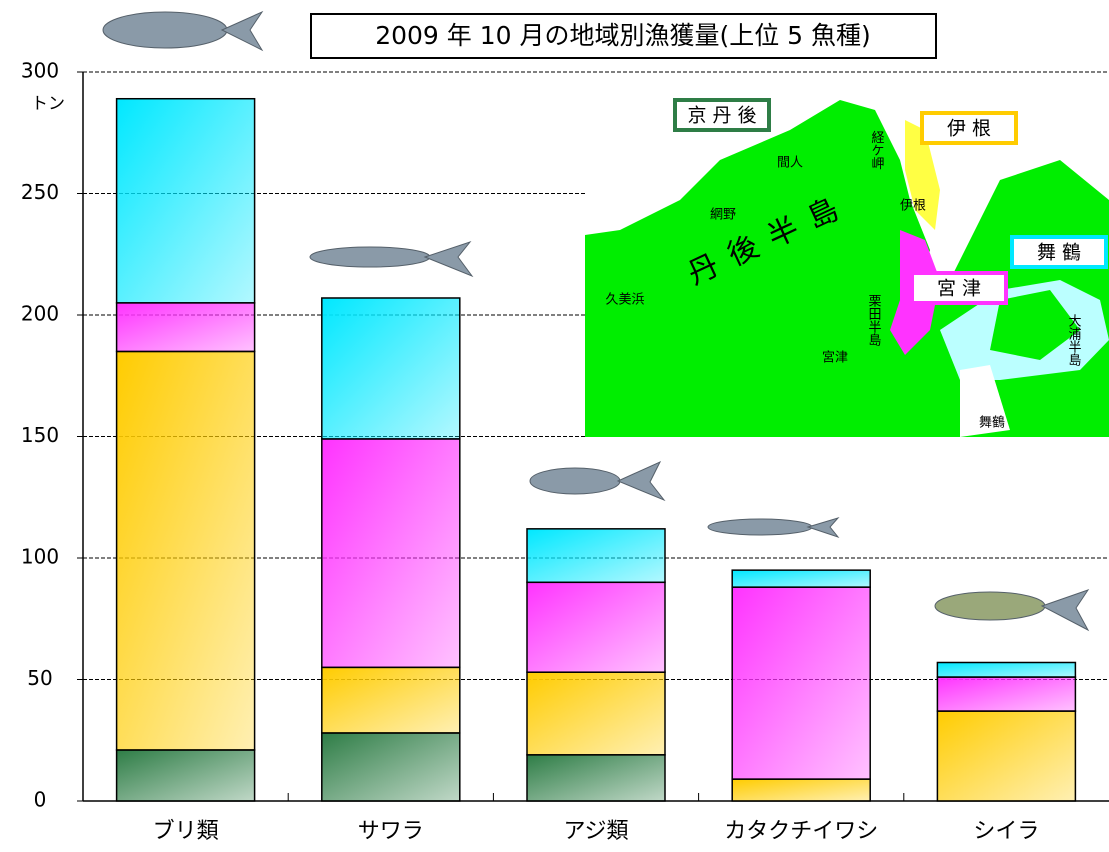 Image resolution: width=1109 pixels, height=852 pixels. I want to click on y-tick-label: 50, so click(39, 678).